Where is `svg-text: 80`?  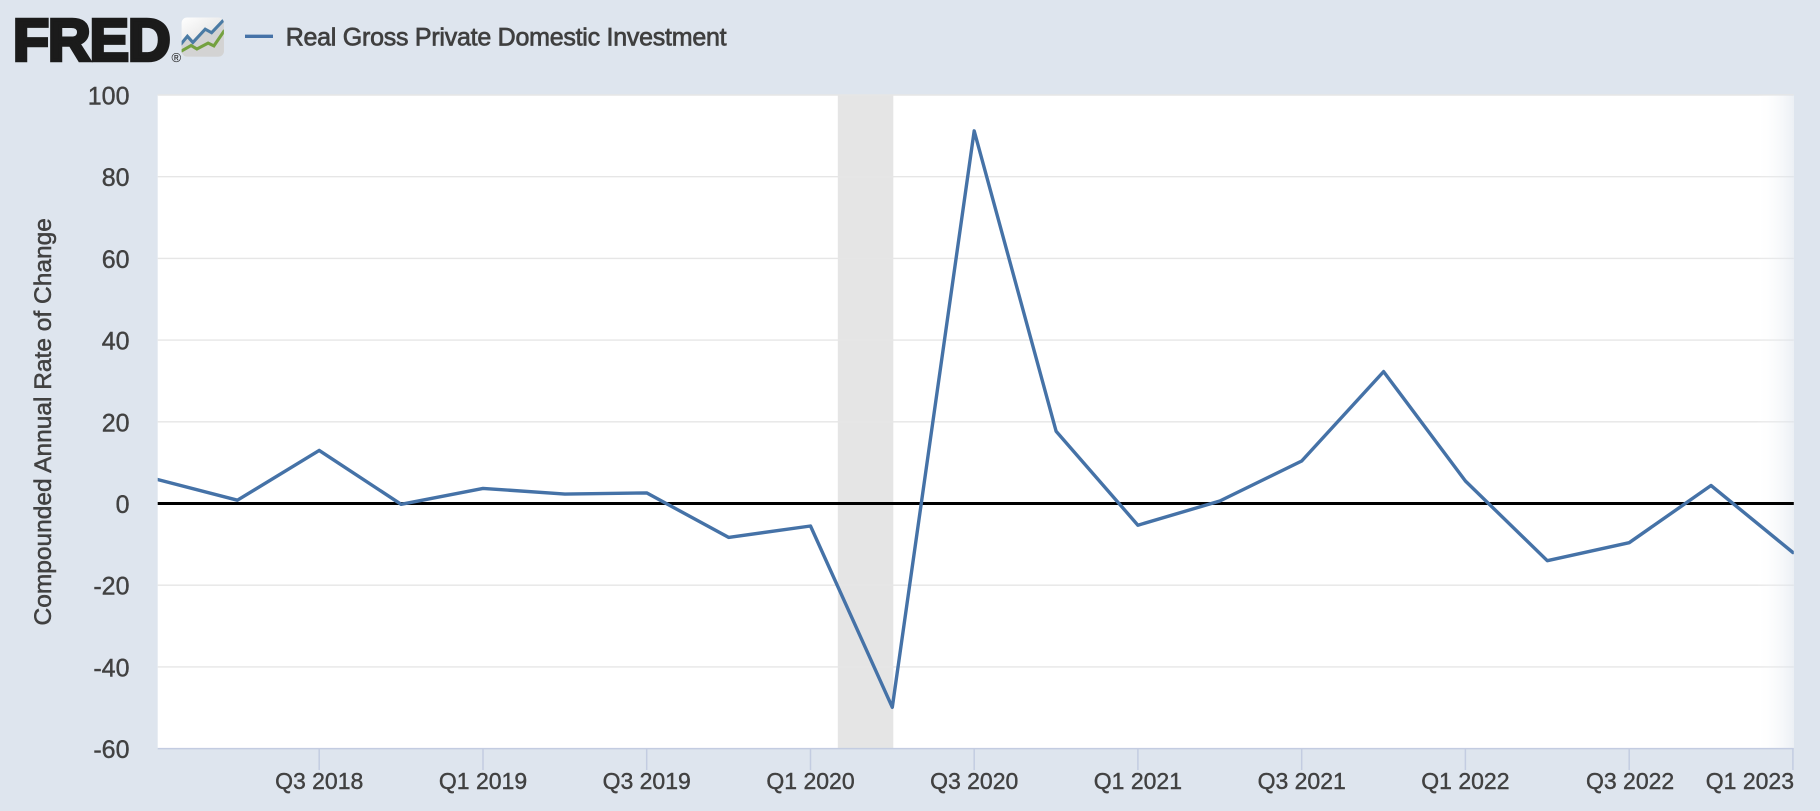 svg-text: 80 is located at coordinates (116, 178).